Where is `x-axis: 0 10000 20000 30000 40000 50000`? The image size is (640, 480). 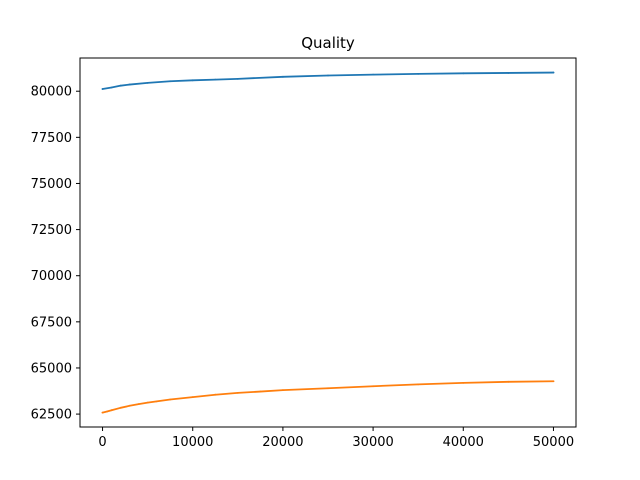
x-axis: 0 10000 20000 30000 40000 50000 is located at coordinates (336, 438).